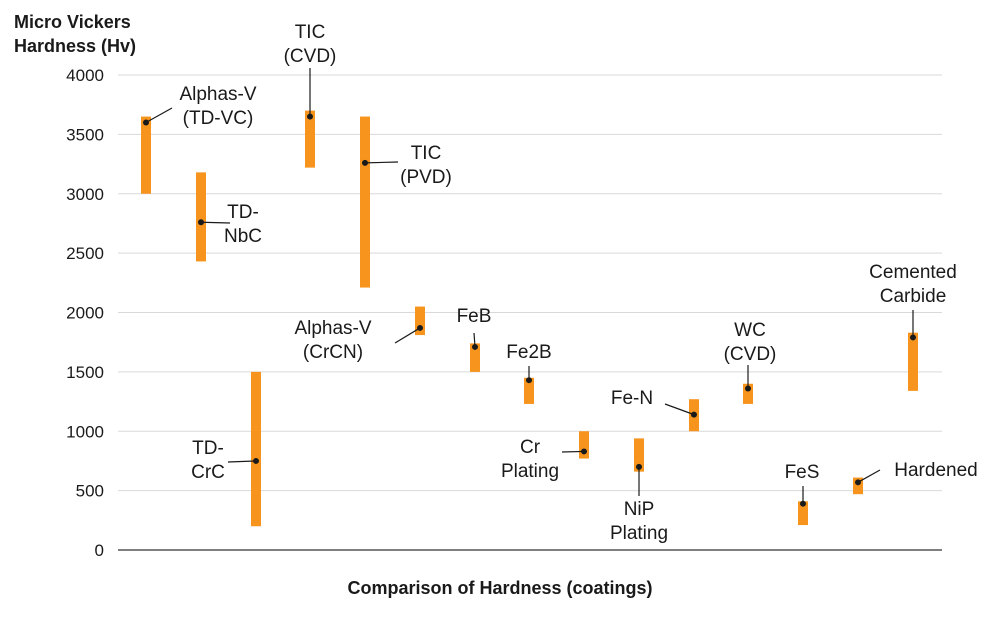  I want to click on bar-label: (PVD), so click(426, 177).